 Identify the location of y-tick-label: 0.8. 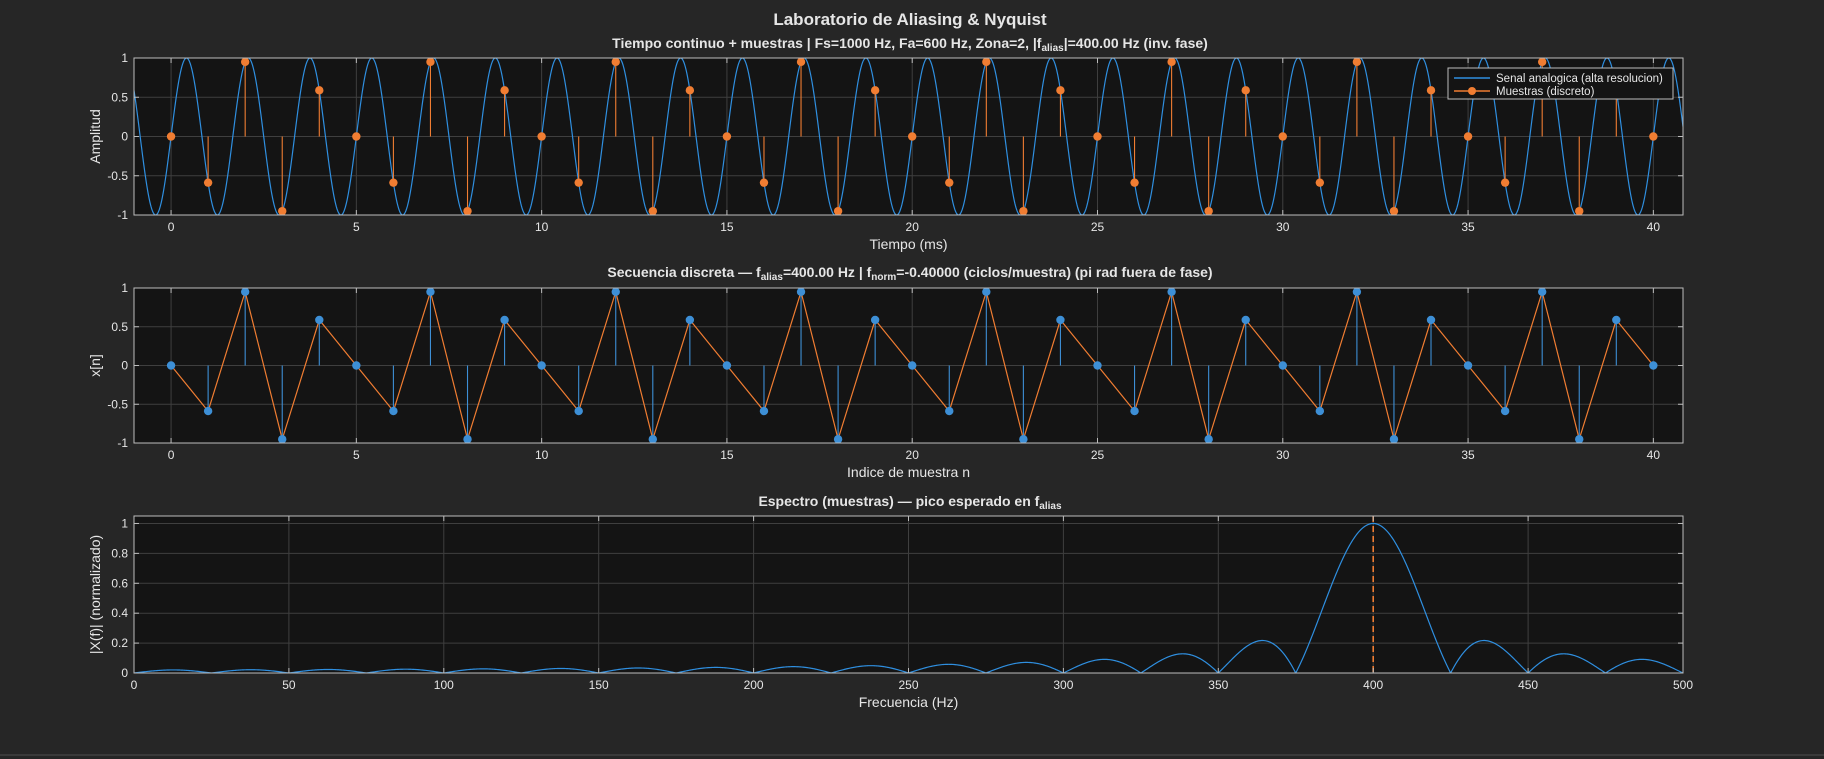
(119, 553).